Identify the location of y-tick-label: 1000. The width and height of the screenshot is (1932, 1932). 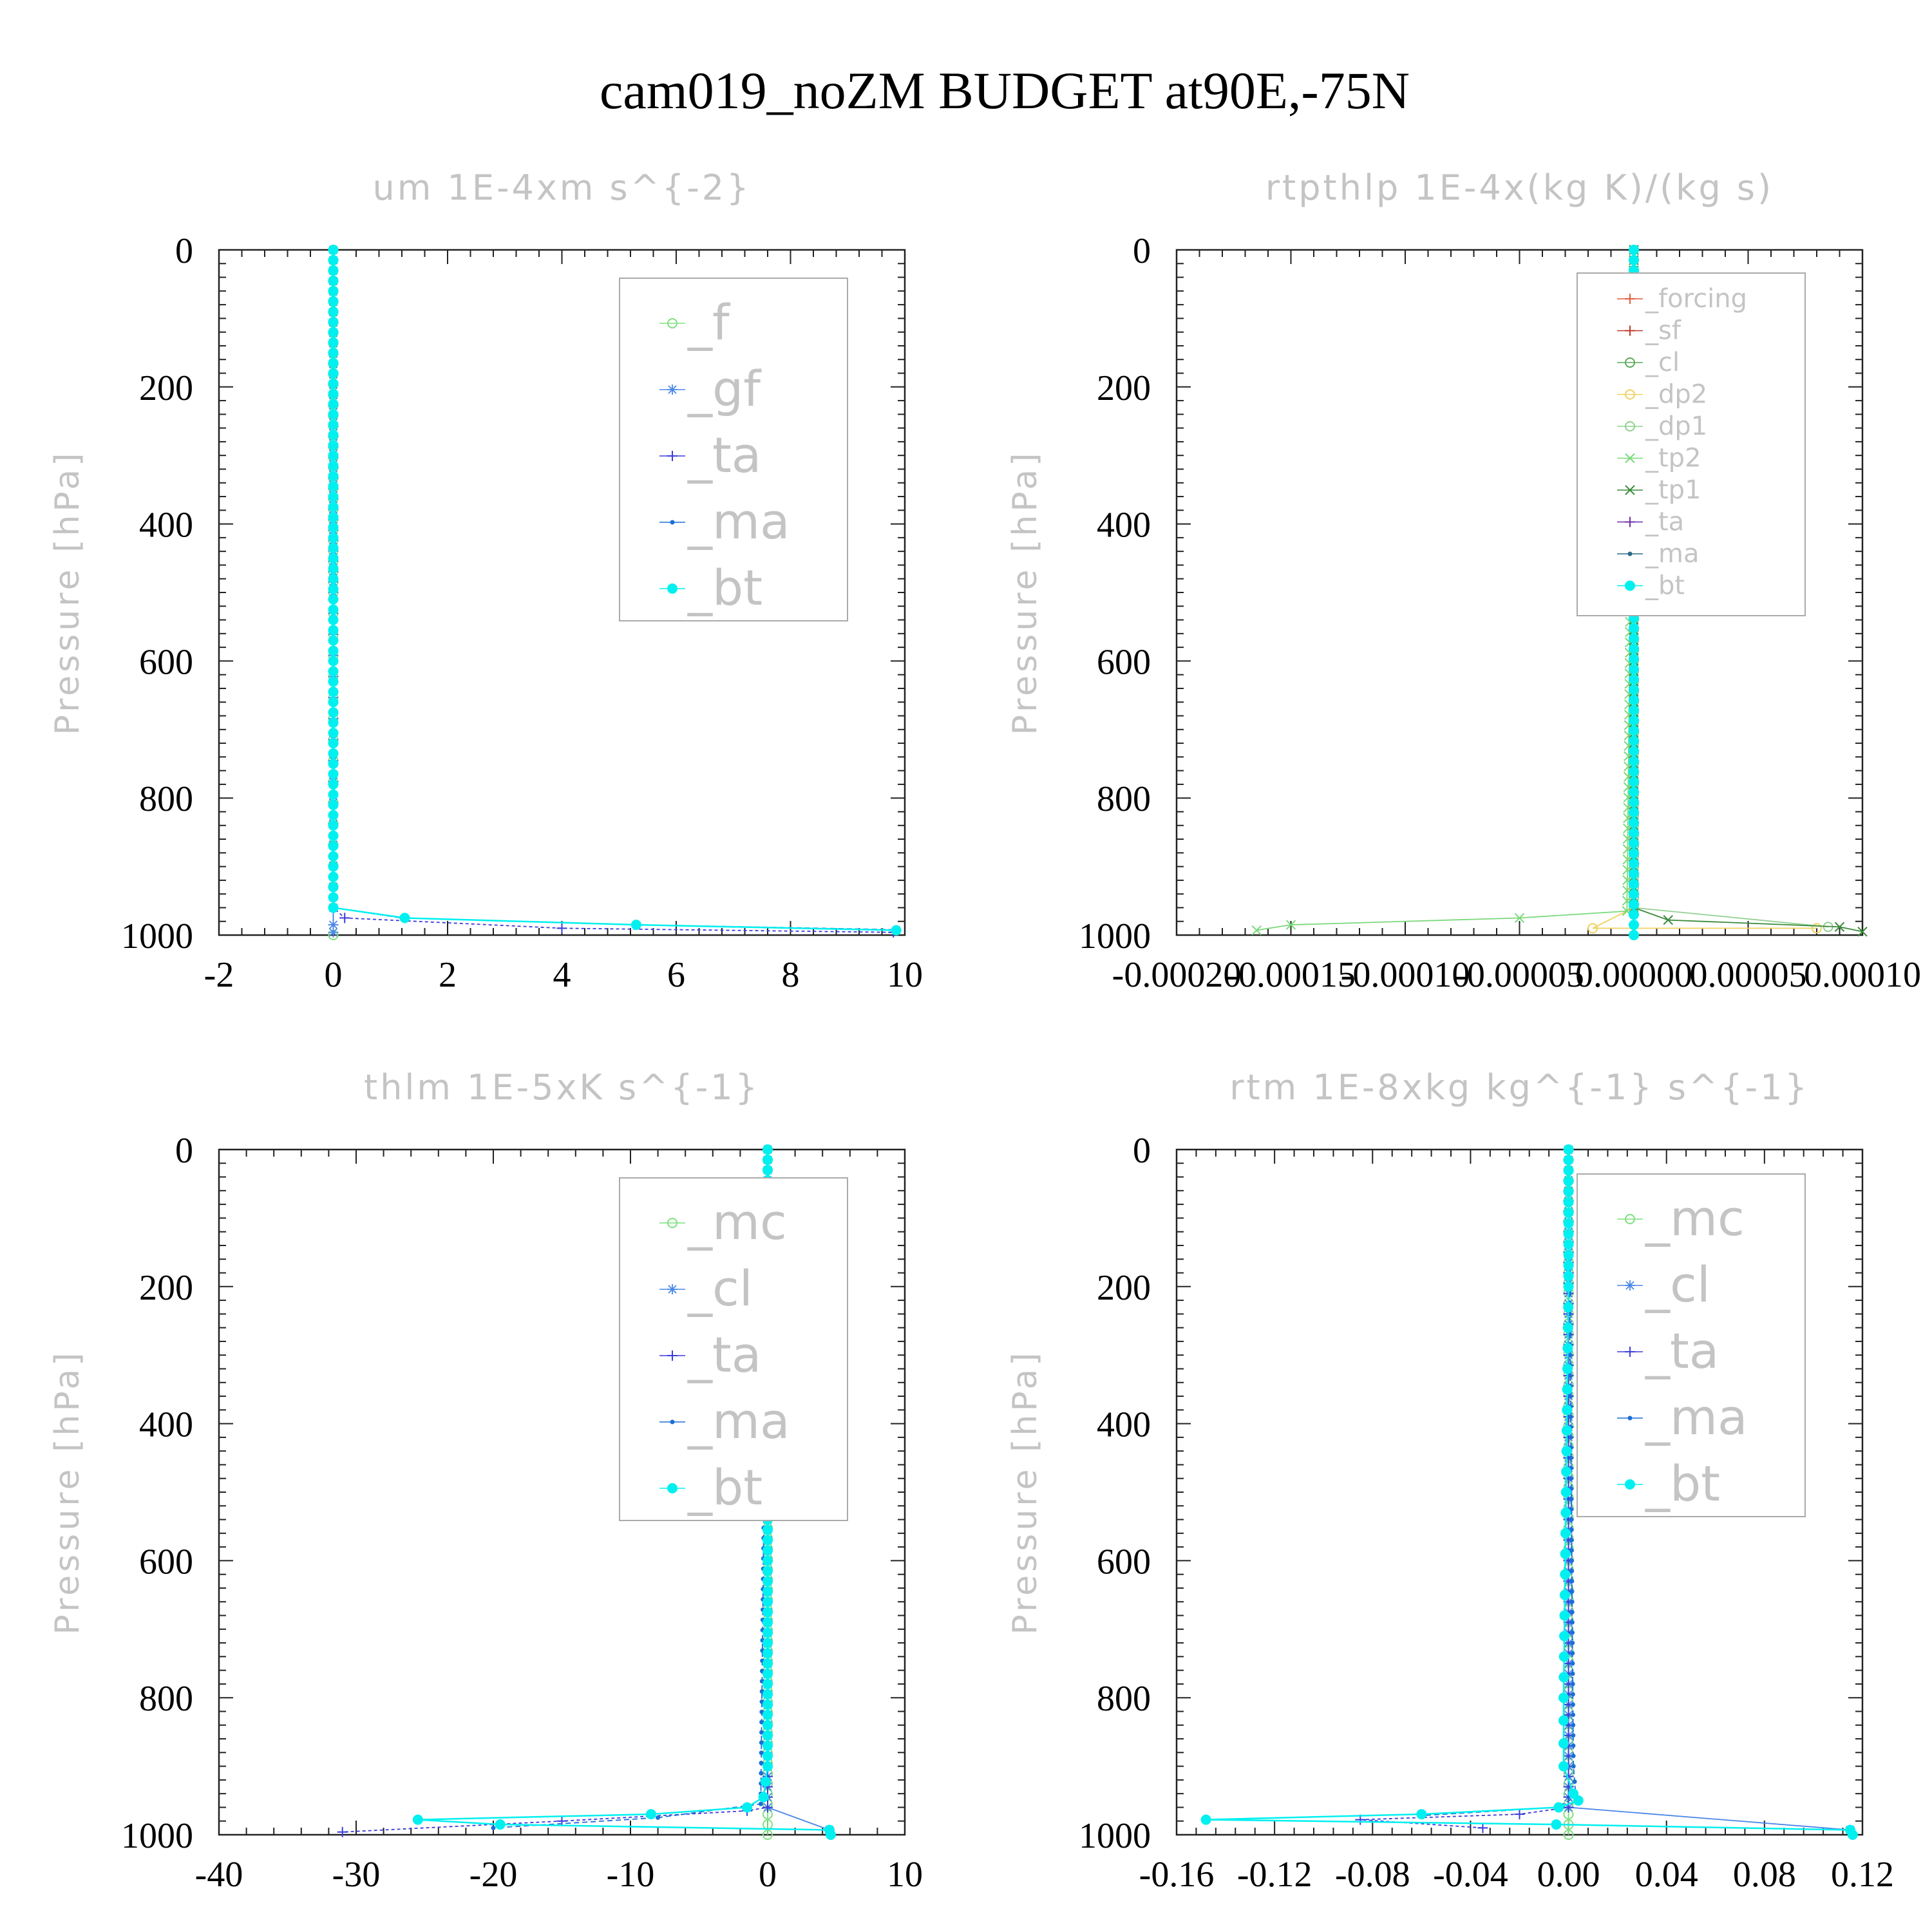
(1115, 1836).